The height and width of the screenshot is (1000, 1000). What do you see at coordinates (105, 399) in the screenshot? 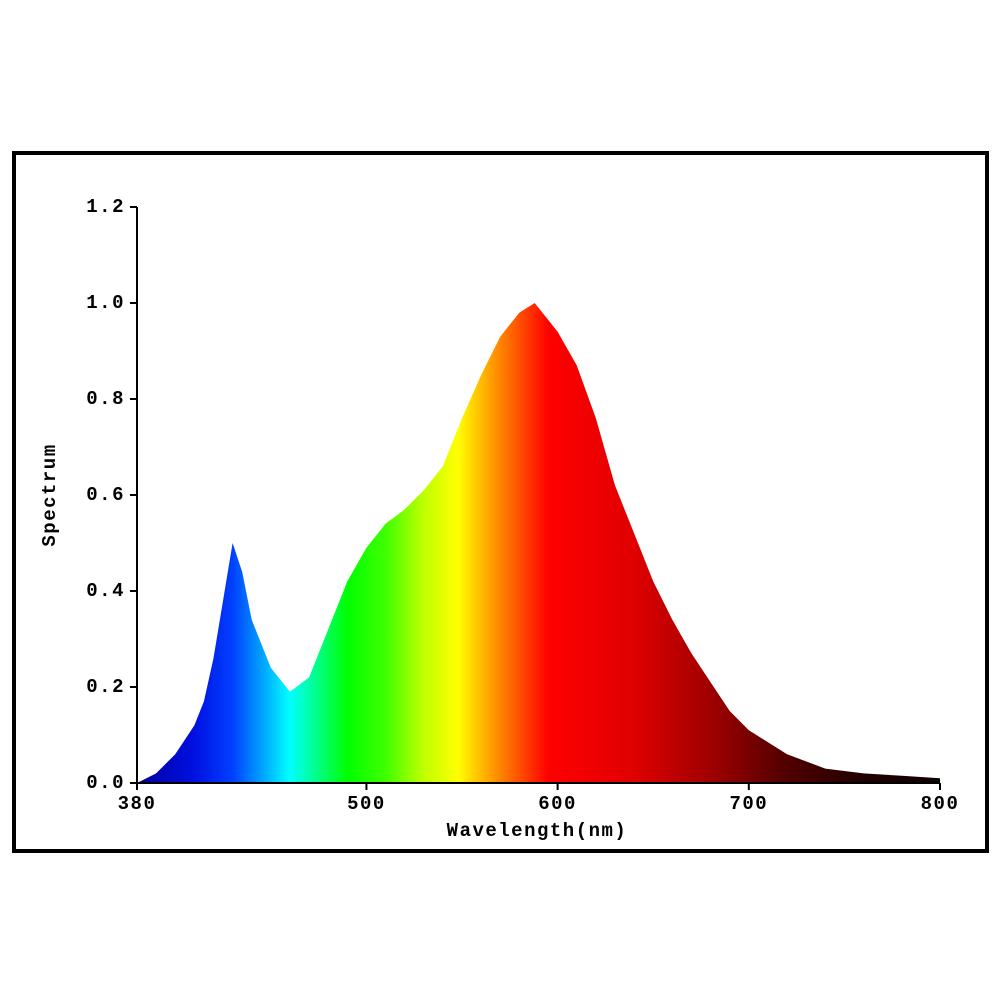
I see `y-tick-label: 0.8` at bounding box center [105, 399].